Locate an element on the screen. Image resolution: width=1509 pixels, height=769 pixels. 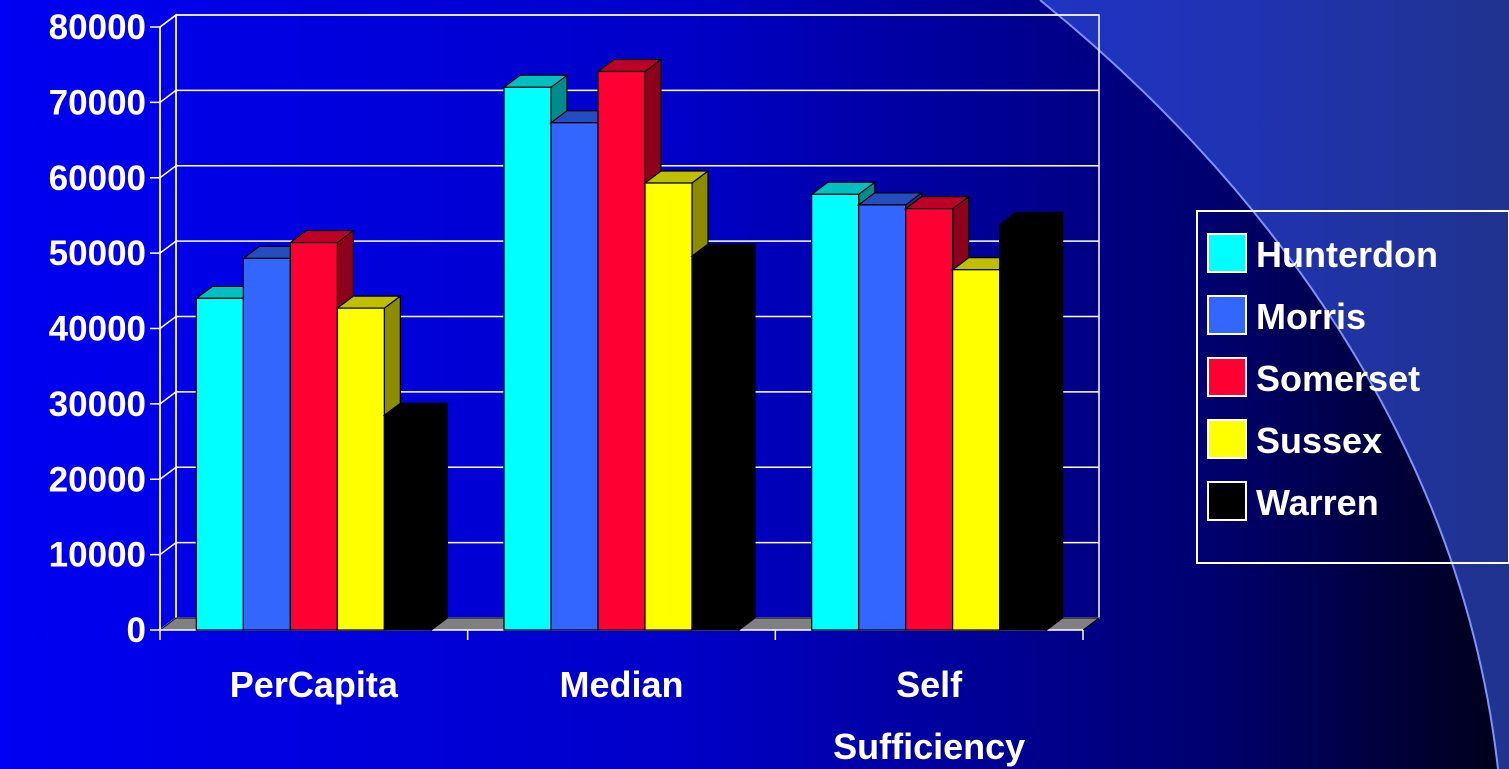
legend-box is located at coordinates (1352, 387).